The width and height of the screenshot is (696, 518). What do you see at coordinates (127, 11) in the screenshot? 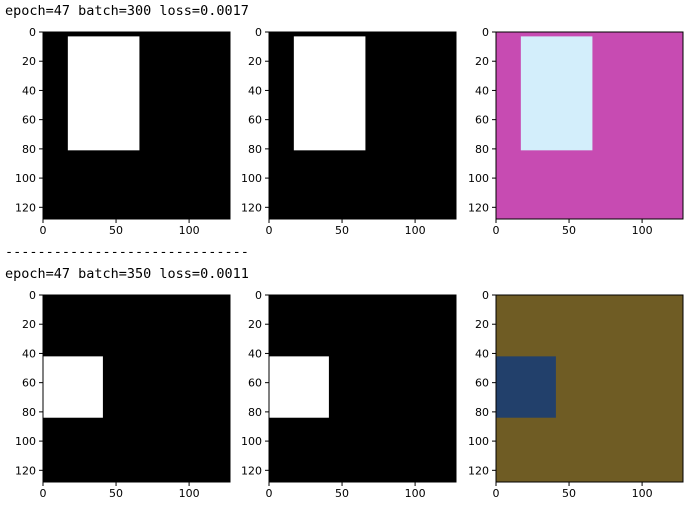
I see `log-line-batch-300: epoch=47 batch=300 loss=0.0017` at bounding box center [127, 11].